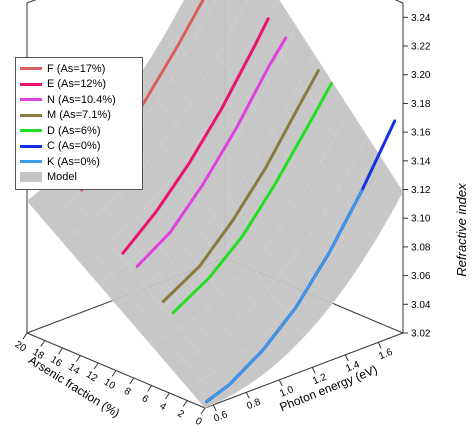 This screenshot has height=438, width=474. Describe the element at coordinates (73, 161) in the screenshot. I see `legend-label: K (As=0%)` at that location.